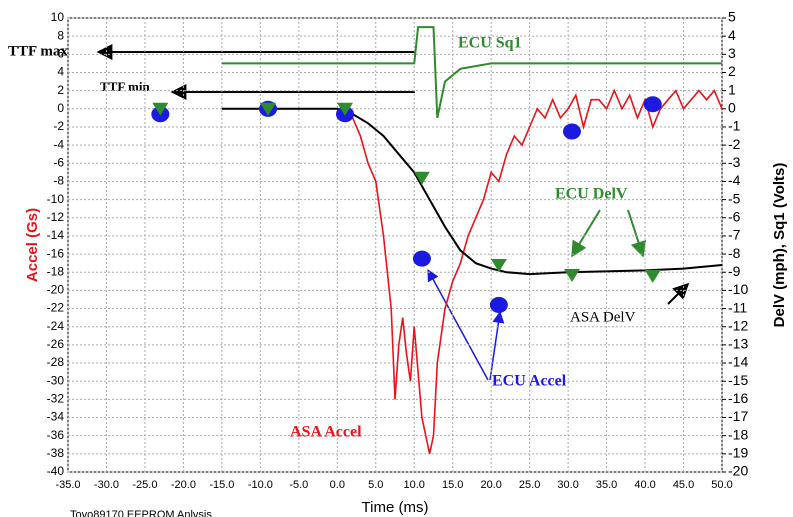  Describe the element at coordinates (732, 53) in the screenshot. I see `y2-tick-label: 3` at that location.